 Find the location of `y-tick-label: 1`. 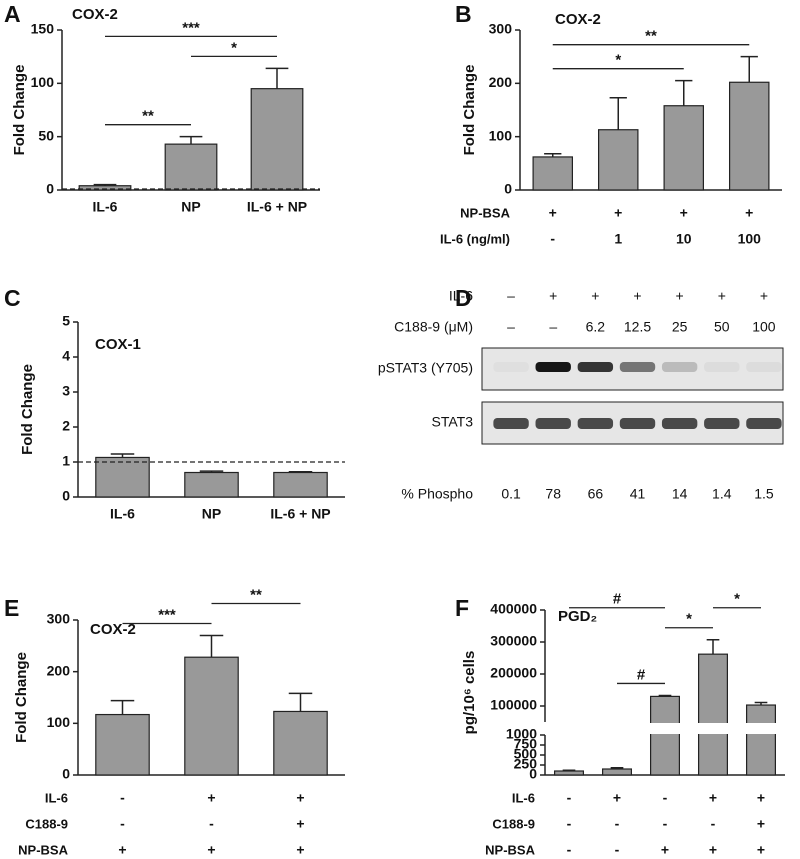

y-tick-label: 1 is located at coordinates (66, 461).